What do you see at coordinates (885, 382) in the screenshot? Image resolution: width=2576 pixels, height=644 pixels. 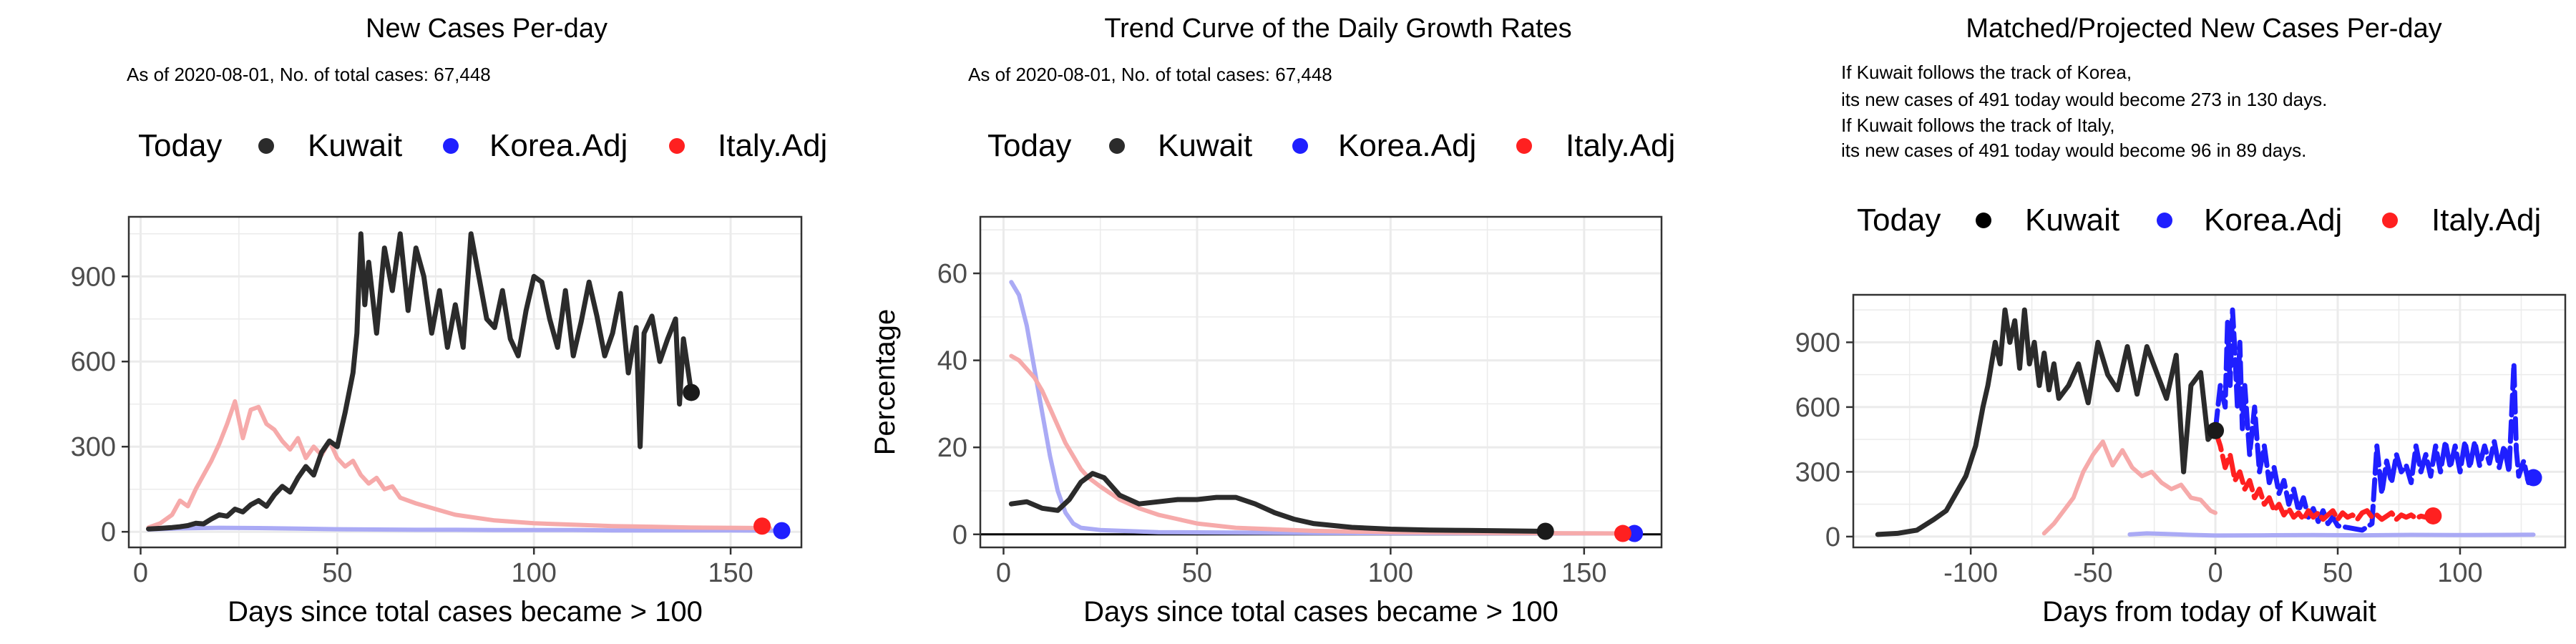 I see `y-axis-label: Percentage` at bounding box center [885, 382].